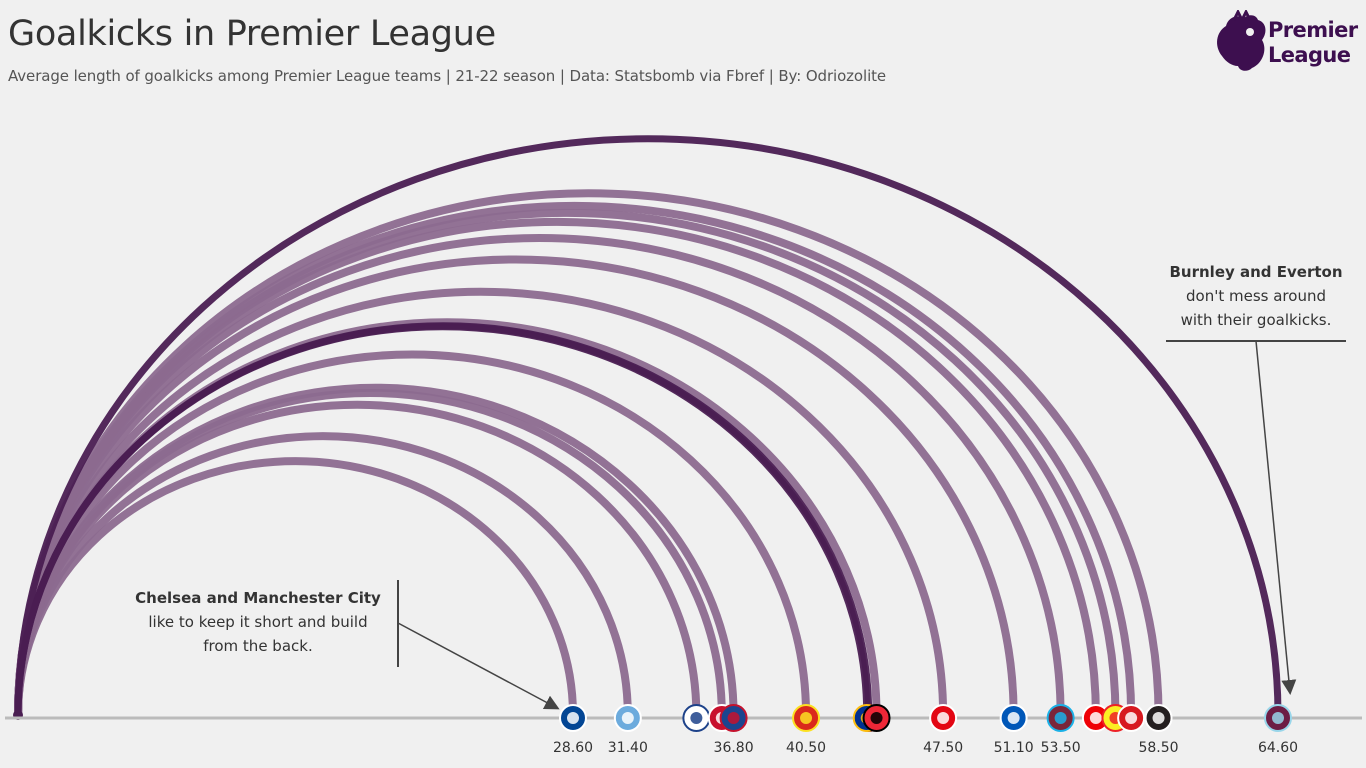  What do you see at coordinates (876, 718) in the screenshot?
I see `crest-sheffield-united-icon-inner` at bounding box center [876, 718].